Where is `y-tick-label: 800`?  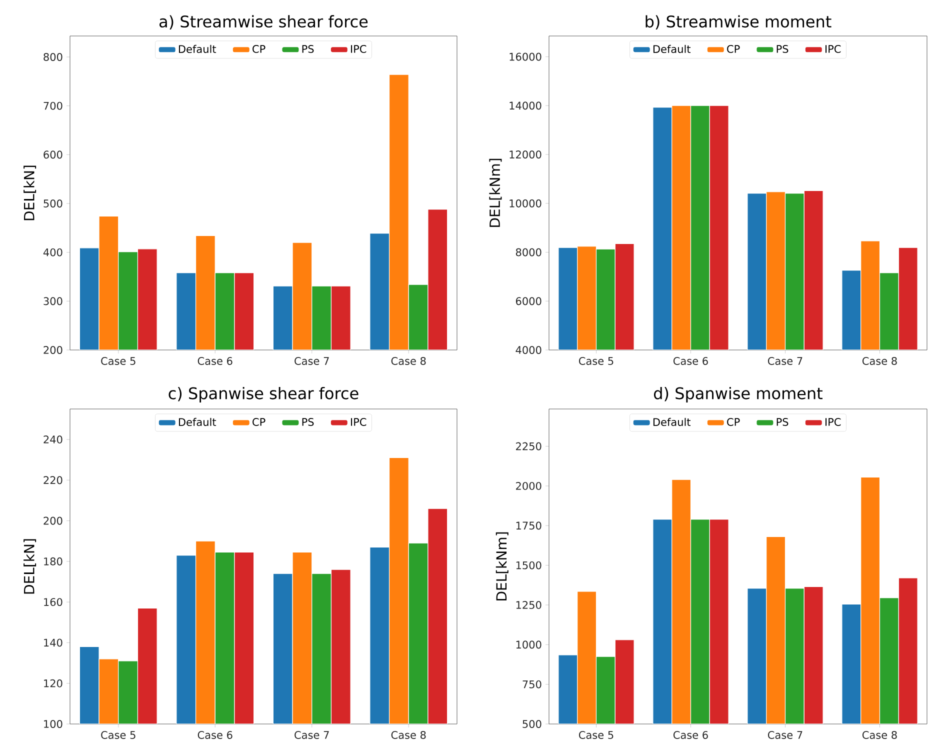 y-tick-label: 800 is located at coordinates (53, 57).